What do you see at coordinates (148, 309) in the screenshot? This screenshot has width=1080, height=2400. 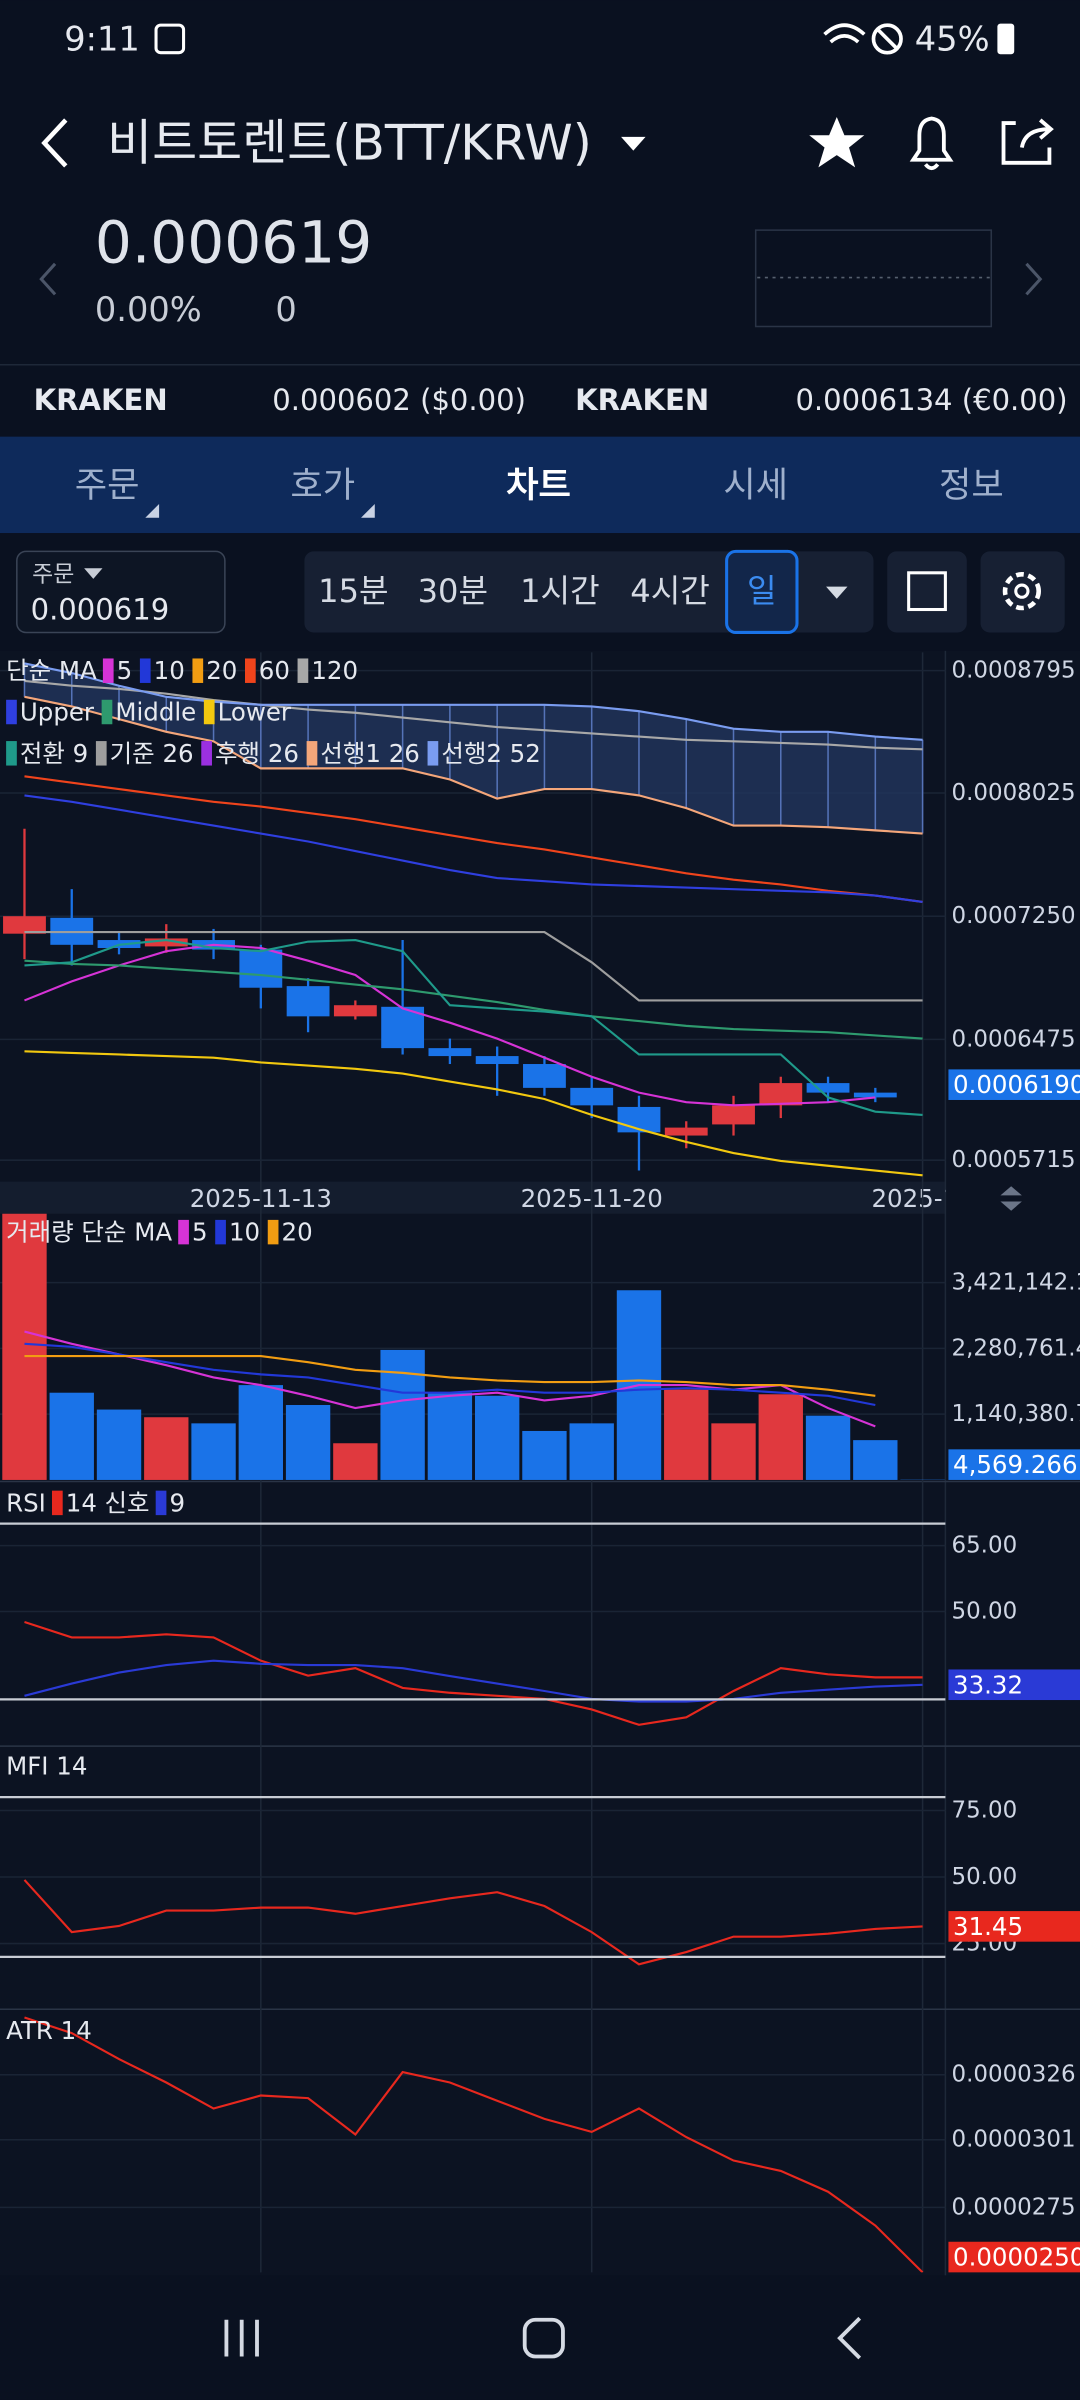 I see `price-change: 0.00%` at bounding box center [148, 309].